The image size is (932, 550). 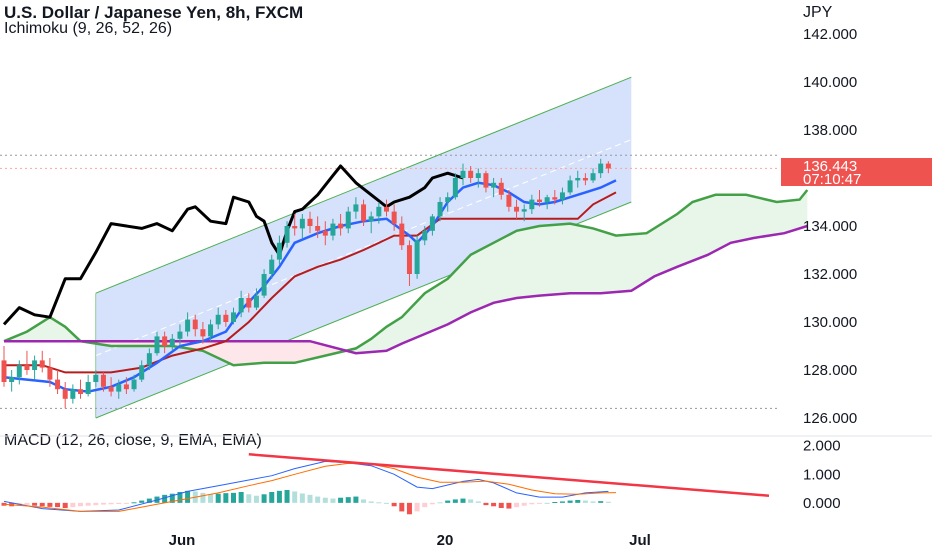 I want to click on chart-title: U.S. Dollar / Japanese Yen, 8h, FXCM, so click(x=154, y=12).